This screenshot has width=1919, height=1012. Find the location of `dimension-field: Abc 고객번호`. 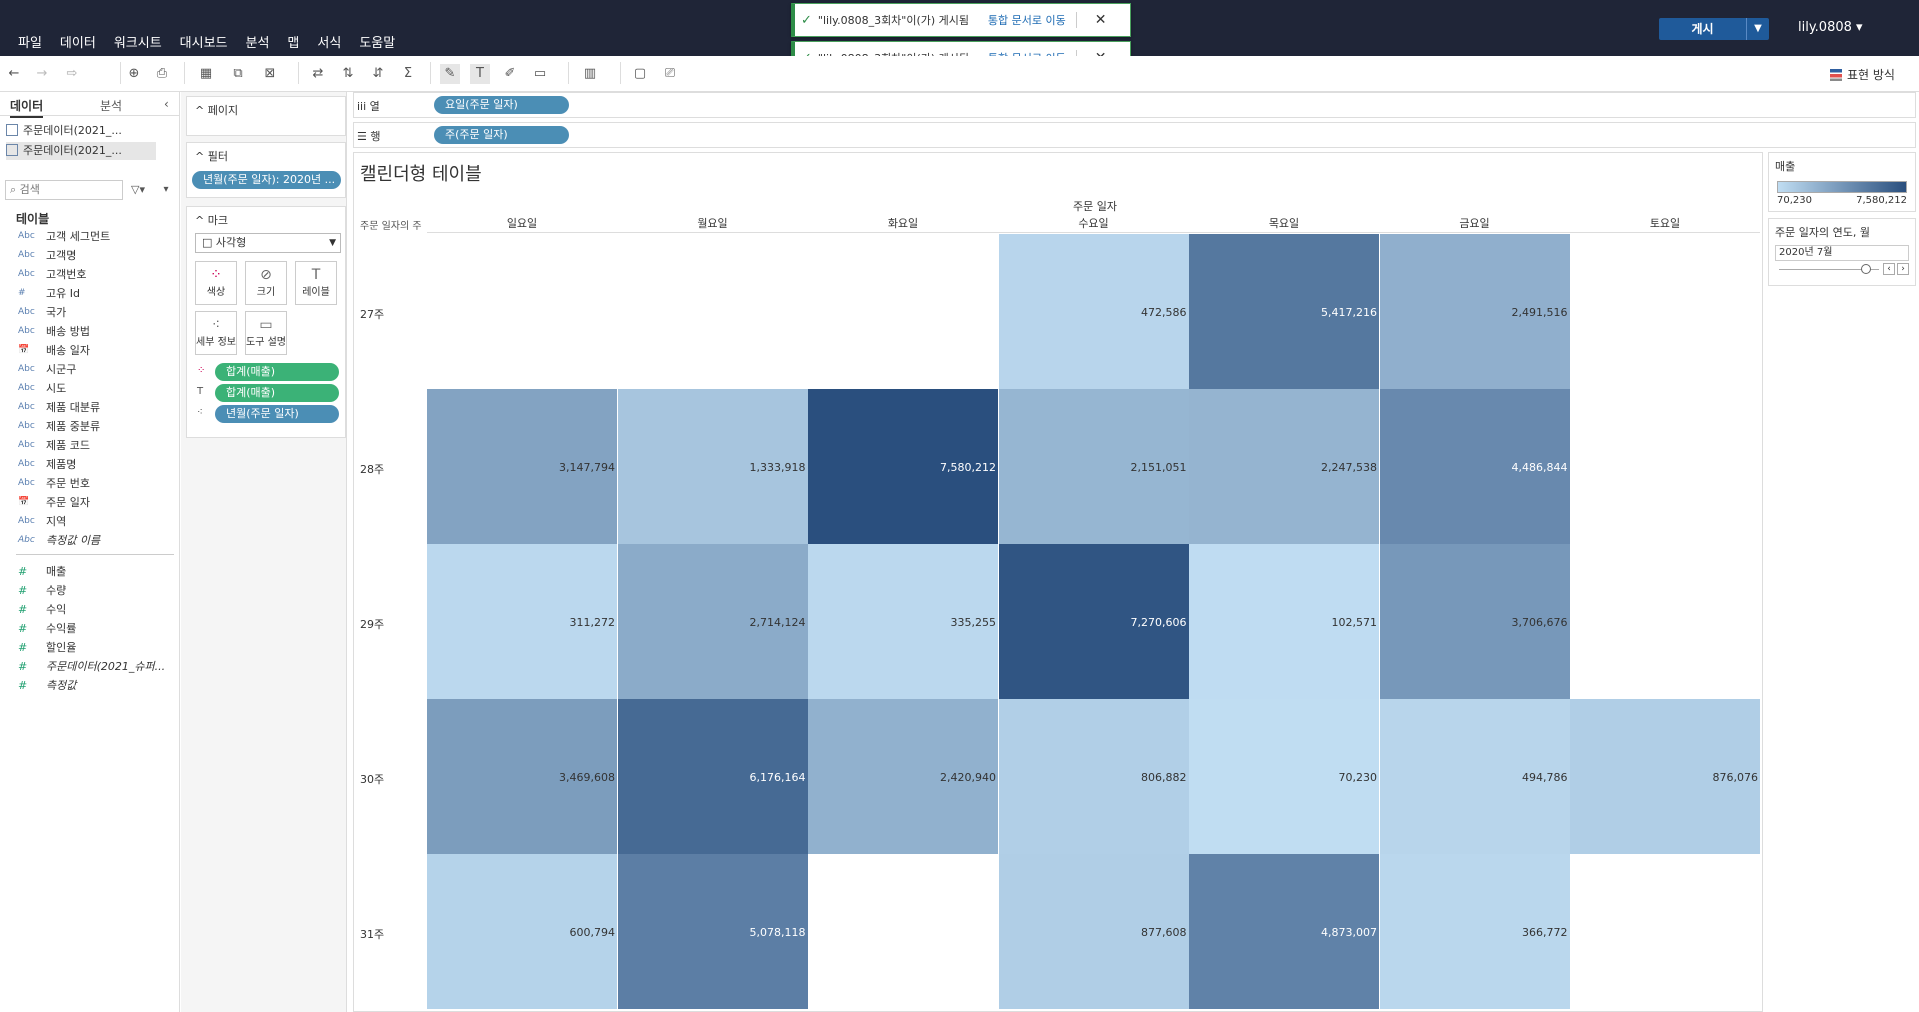

dimension-field: Abc 고객번호 is located at coordinates (52, 274).